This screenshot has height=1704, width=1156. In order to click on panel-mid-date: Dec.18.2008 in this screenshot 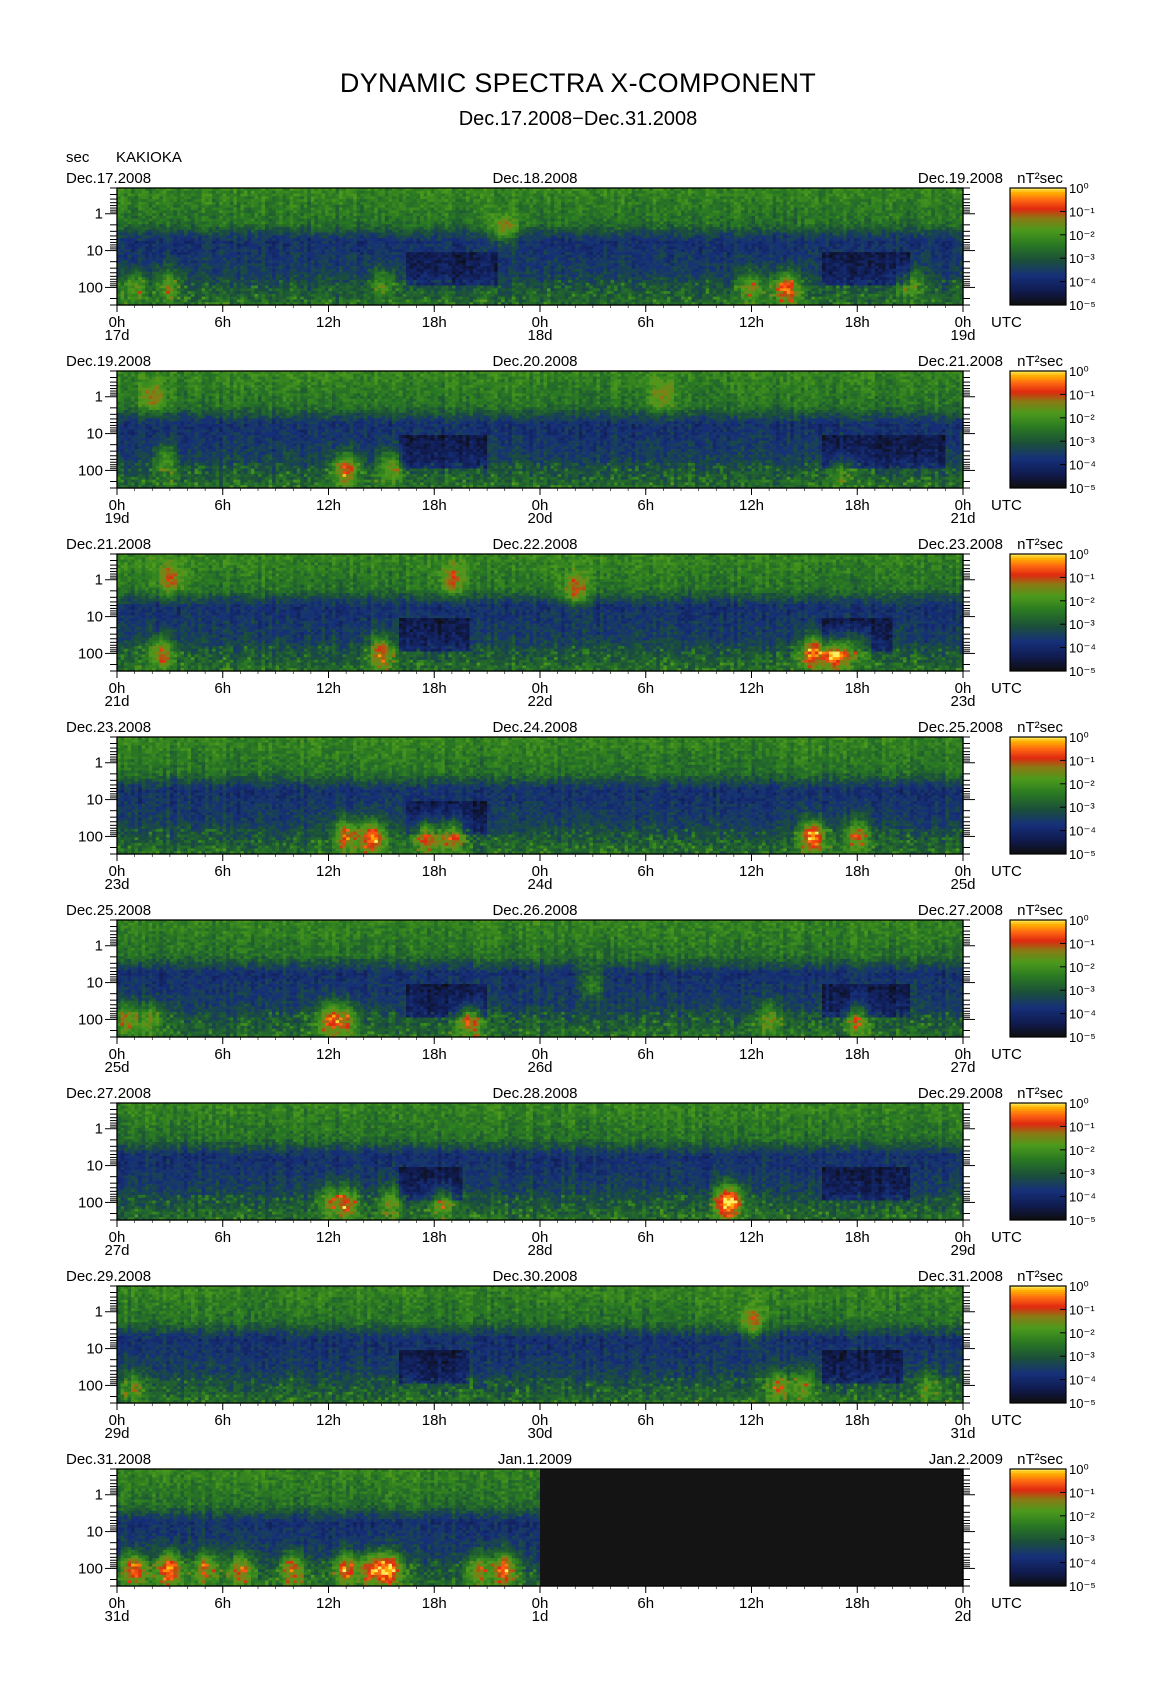, I will do `click(534, 178)`.